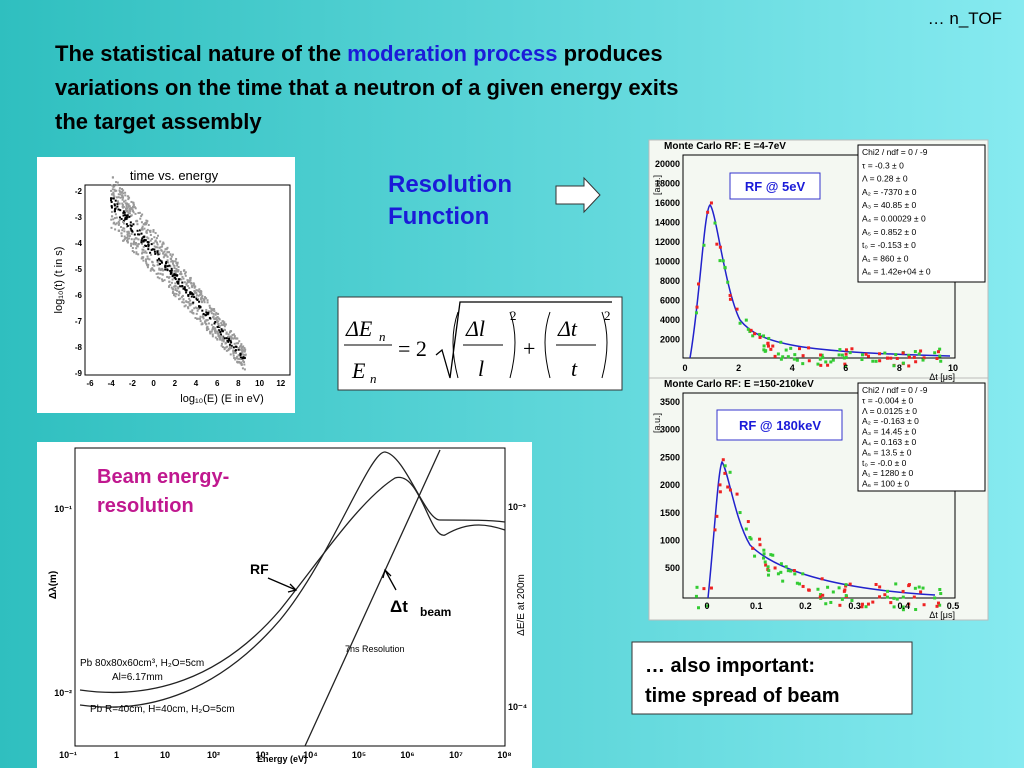 The height and width of the screenshot is (773, 1024). Describe the element at coordinates (670, 281) in the screenshot. I see `y-tick-label: 8000` at that location.